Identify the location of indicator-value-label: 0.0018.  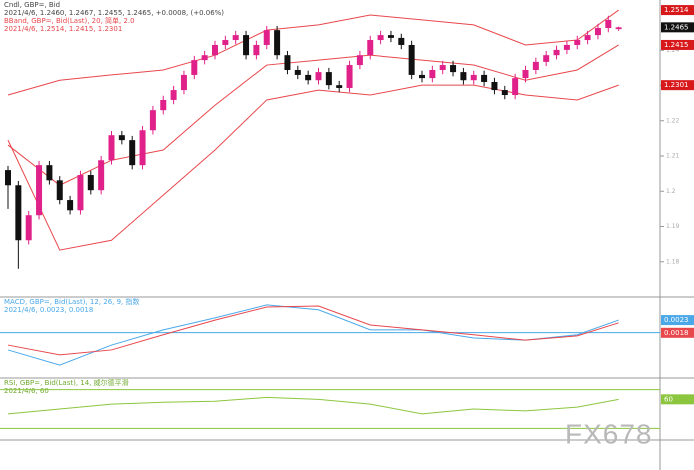
(676, 333).